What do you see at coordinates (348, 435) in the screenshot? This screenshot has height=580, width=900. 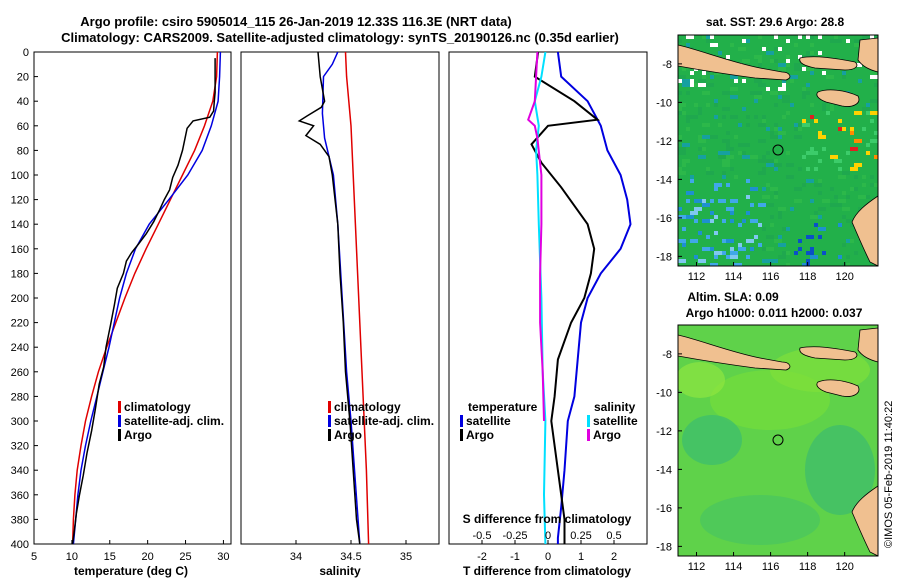 I see `legend-label-argo: Argo` at bounding box center [348, 435].